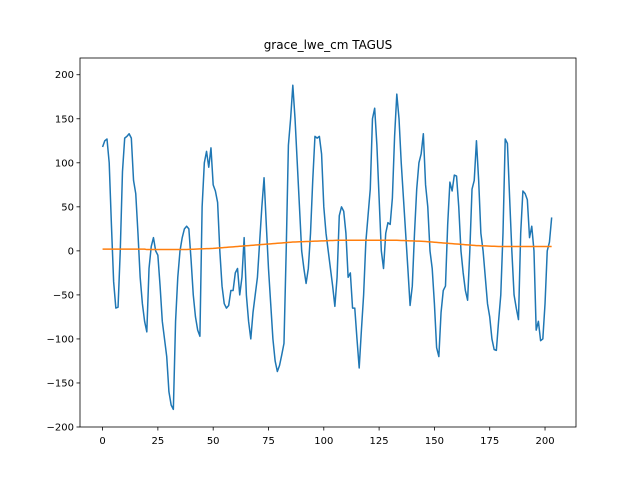 This screenshot has width=640, height=480. I want to click on x-tick-label: 25, so click(158, 441).